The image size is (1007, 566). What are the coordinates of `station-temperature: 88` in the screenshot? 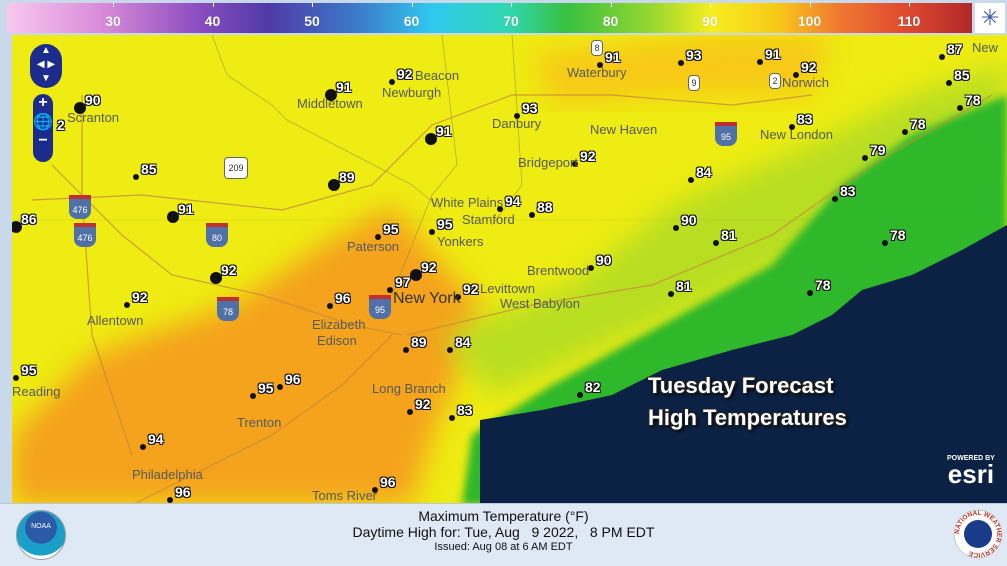 It's located at (545, 207).